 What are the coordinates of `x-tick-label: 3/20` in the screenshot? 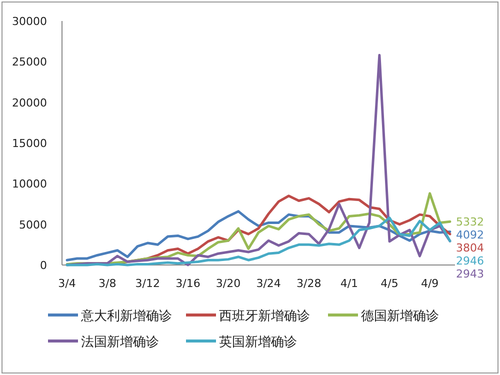 It's located at (228, 283).